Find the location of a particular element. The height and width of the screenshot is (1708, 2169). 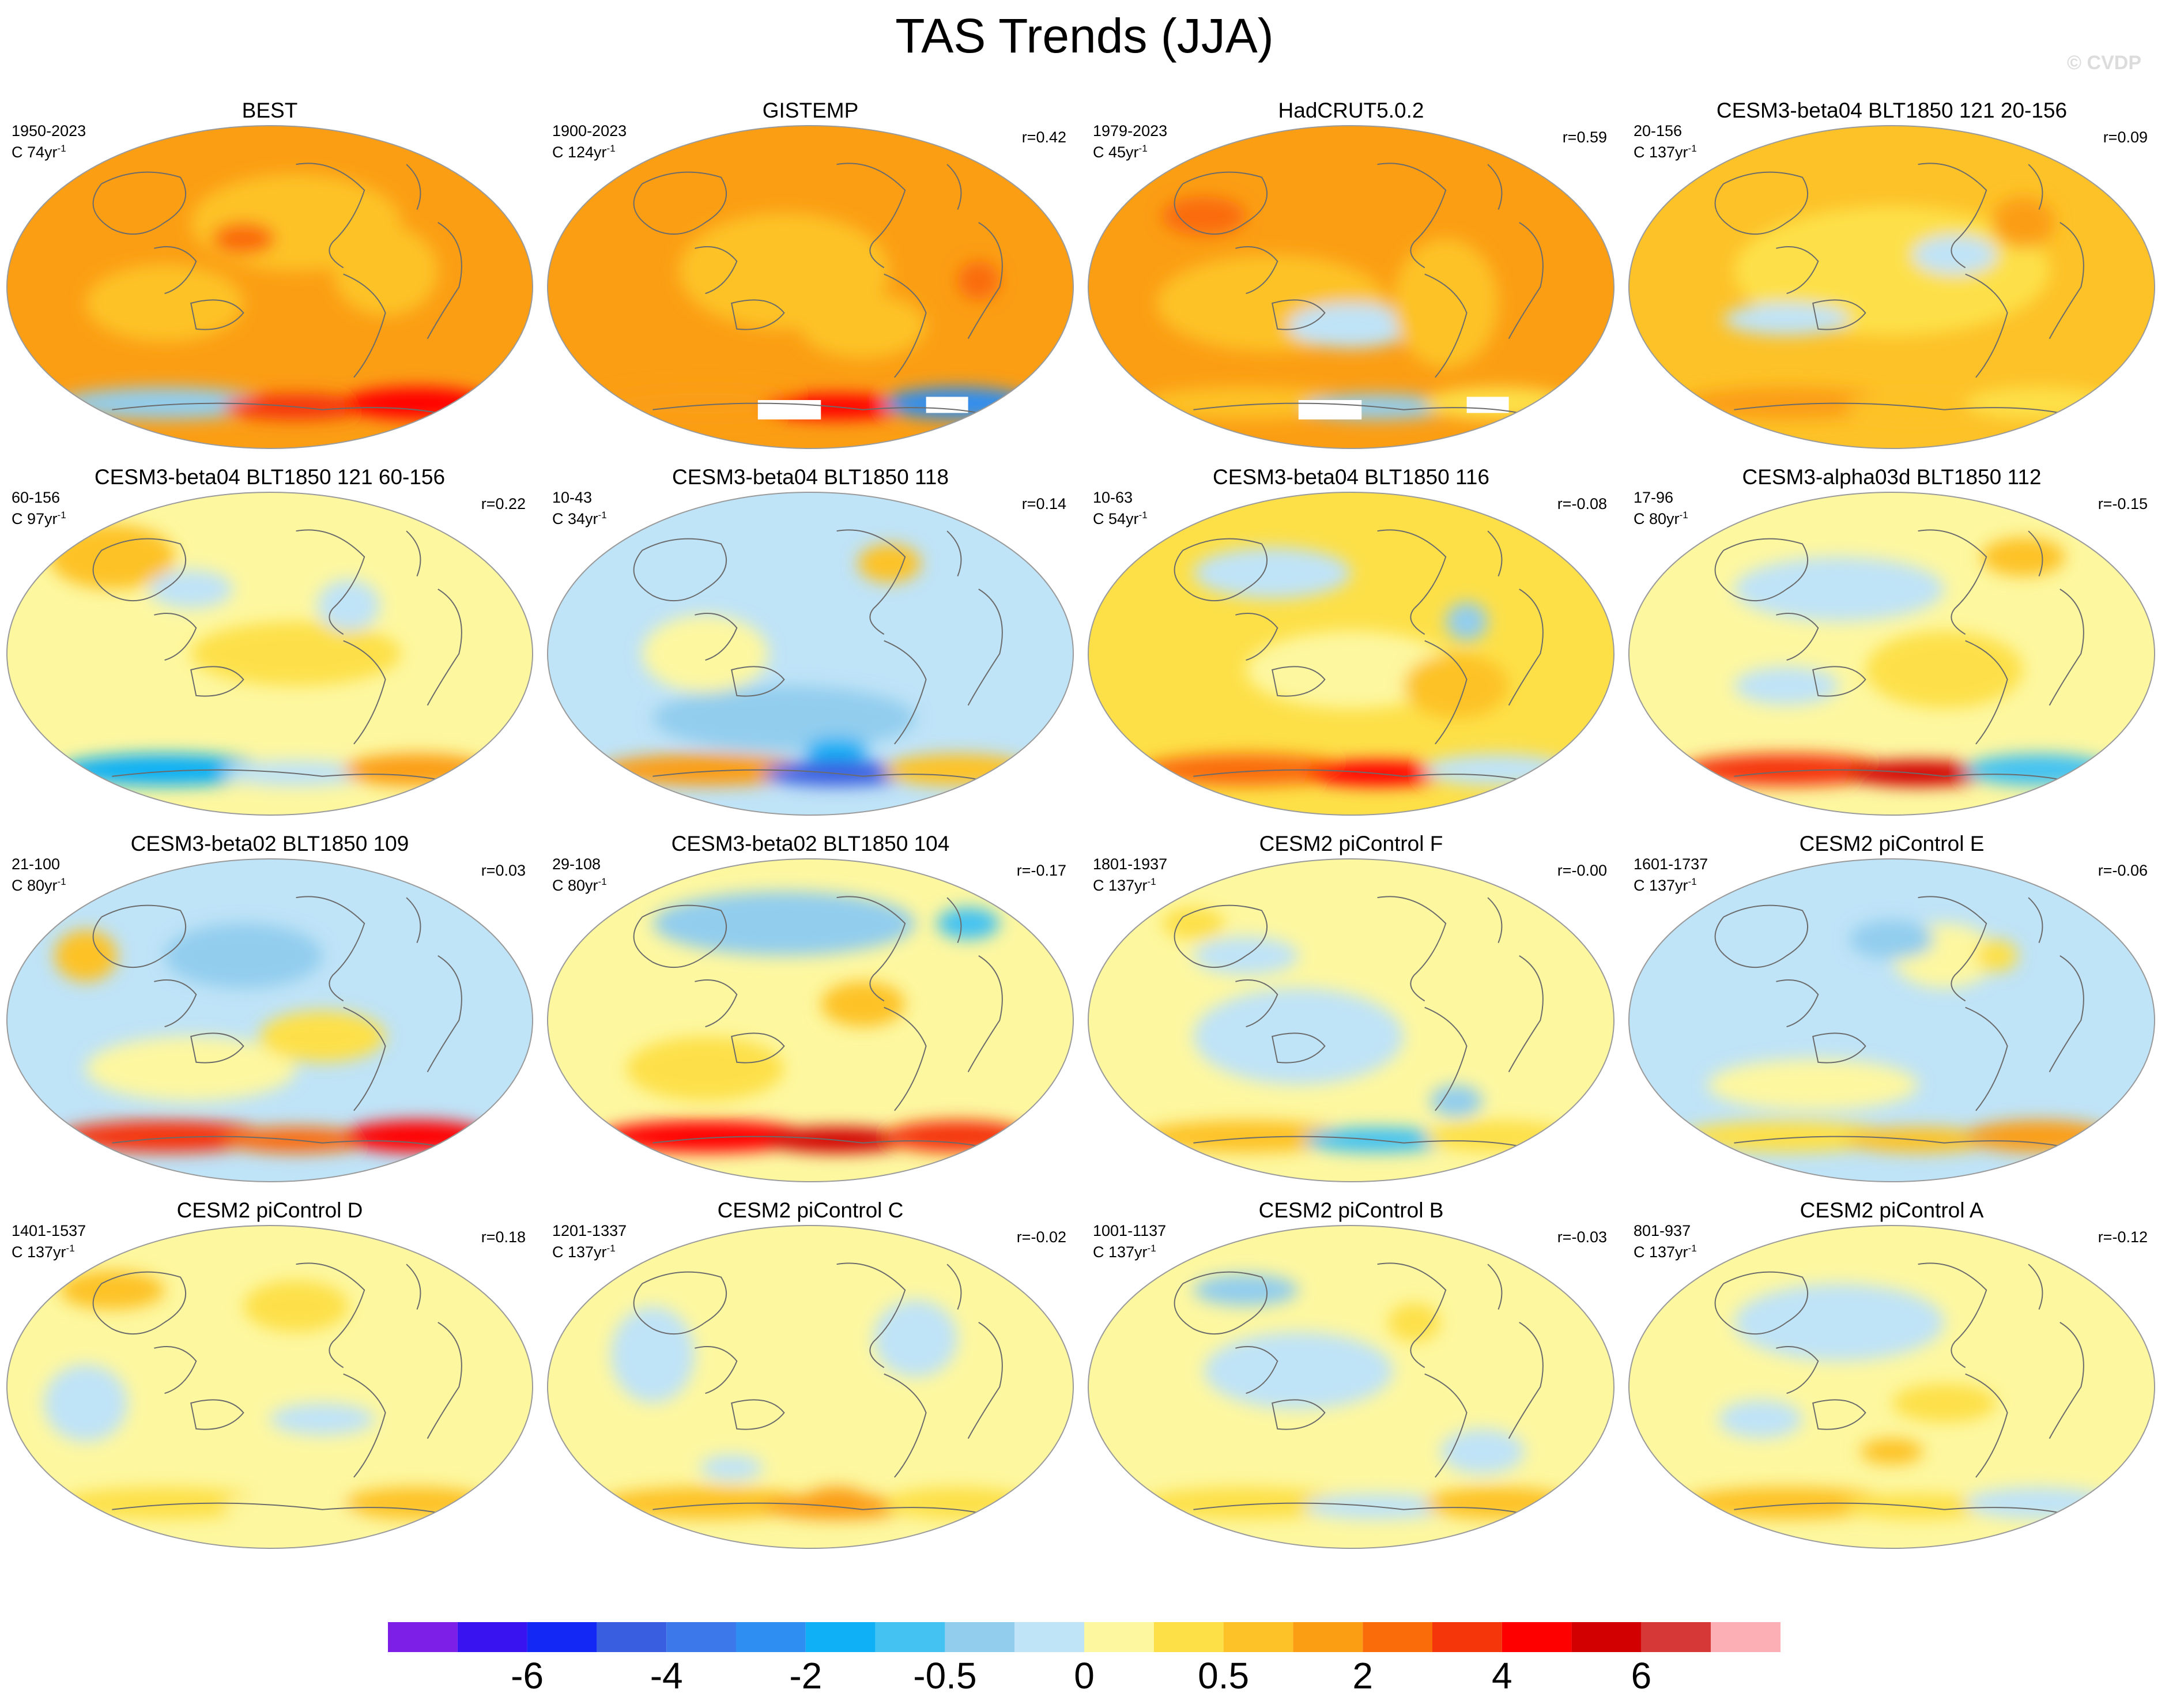

panel-trend-length: C 45yr-1 is located at coordinates (1120, 152).